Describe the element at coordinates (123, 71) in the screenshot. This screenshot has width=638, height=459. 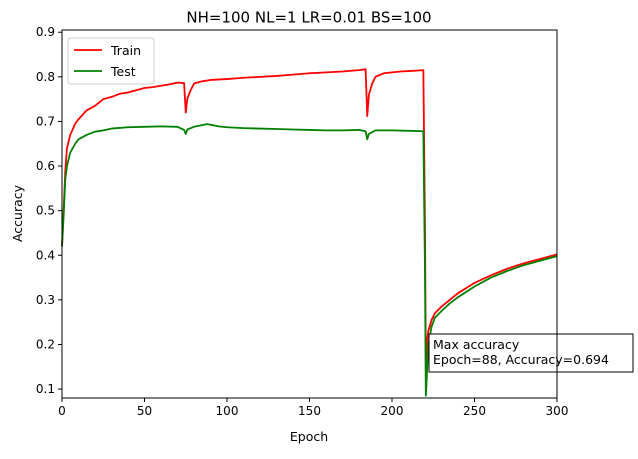
I see `legend-test-label: Test` at that location.